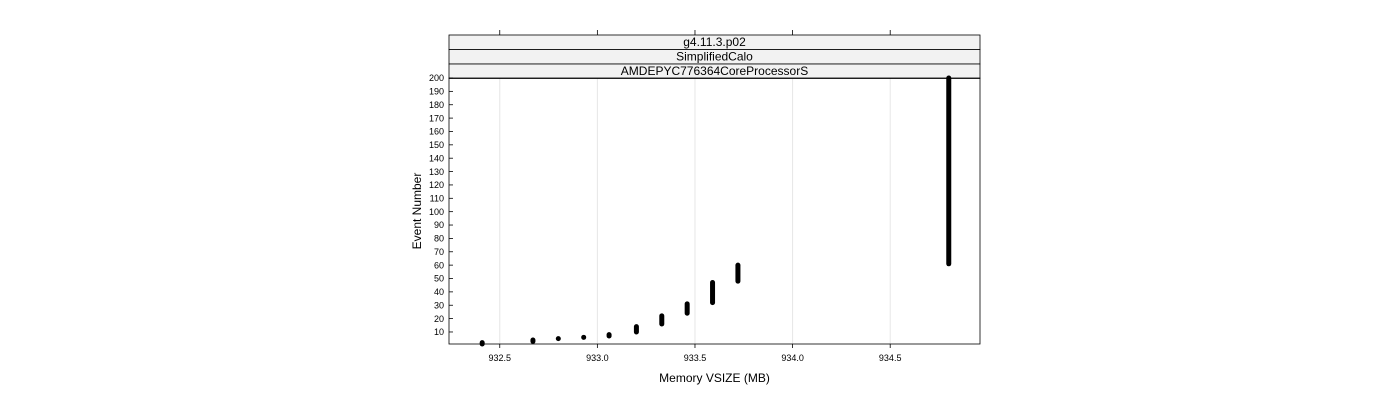 The height and width of the screenshot is (400, 1400). What do you see at coordinates (436, 105) in the screenshot?
I see `y-tick-label: 180` at bounding box center [436, 105].